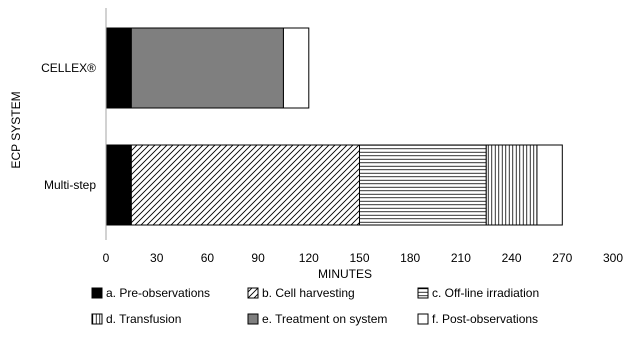 This screenshot has width=636, height=345. Describe the element at coordinates (68, 126) in the screenshot. I see `category-labels: CELLEX® Multi-step` at that location.